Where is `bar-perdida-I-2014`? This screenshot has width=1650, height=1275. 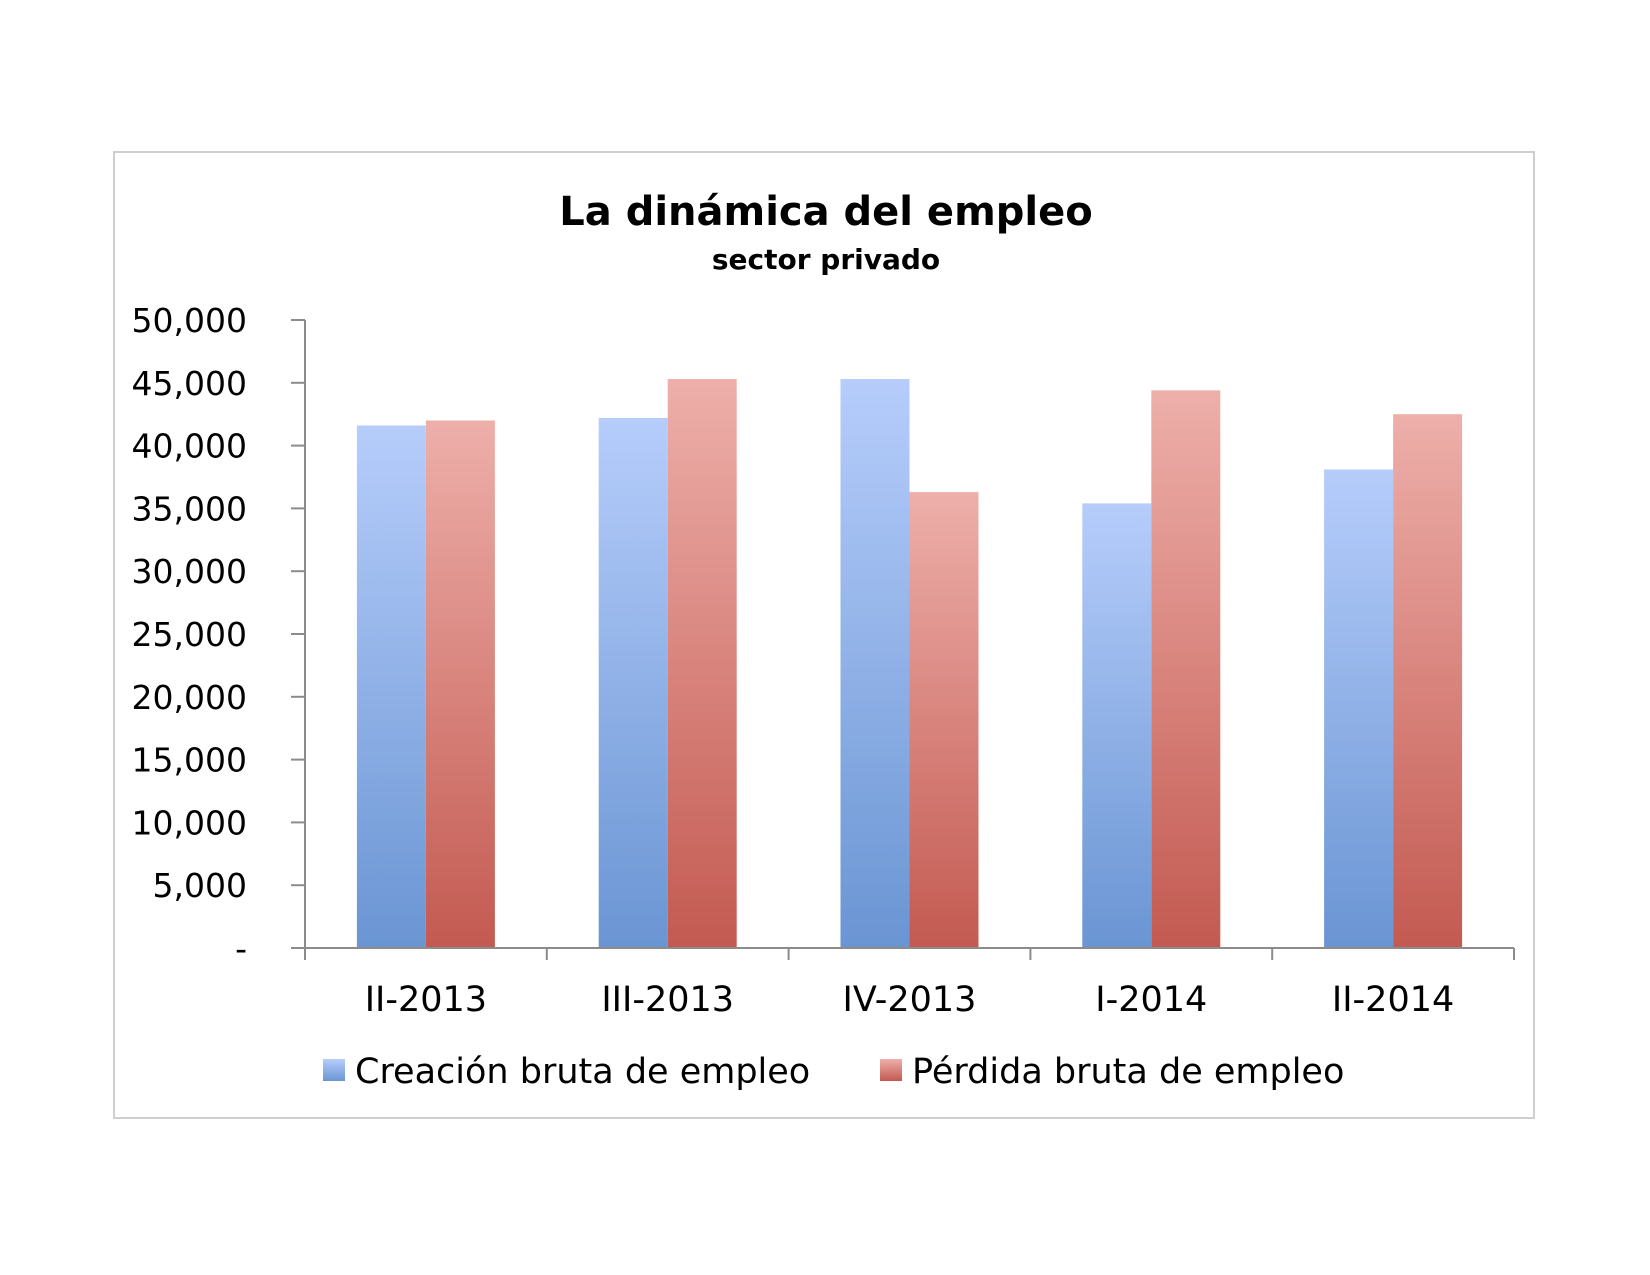 bar-perdida-I-2014 is located at coordinates (1186, 669).